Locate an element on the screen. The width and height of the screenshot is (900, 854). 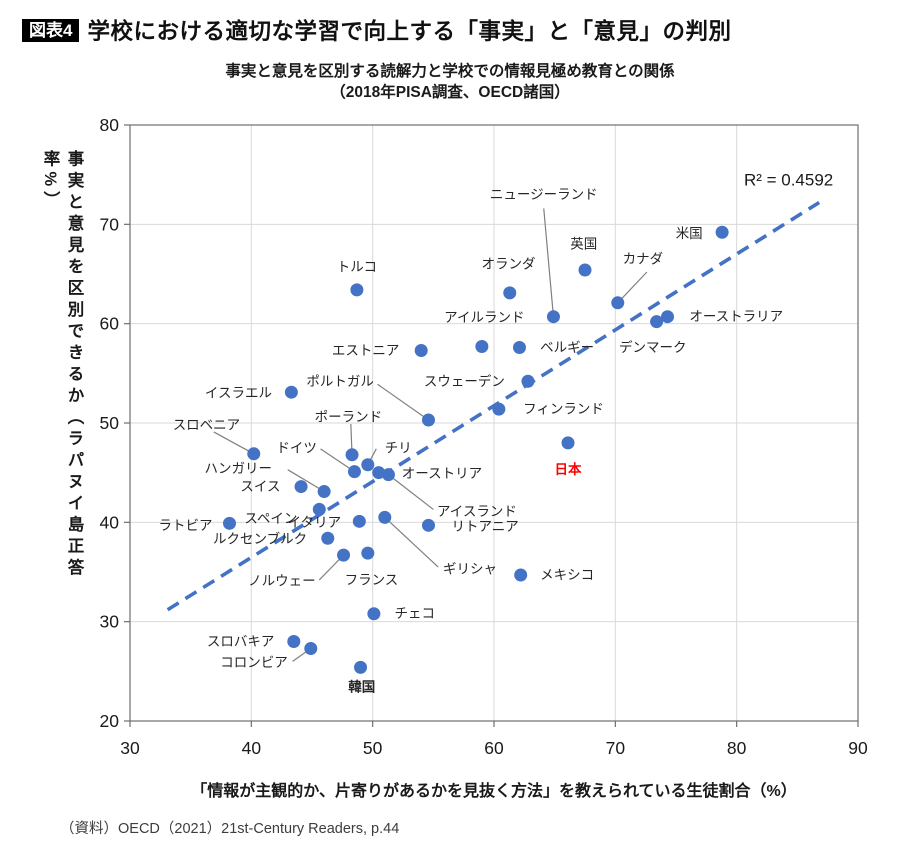
country-label: オーストリア is located at coordinates (442, 473).